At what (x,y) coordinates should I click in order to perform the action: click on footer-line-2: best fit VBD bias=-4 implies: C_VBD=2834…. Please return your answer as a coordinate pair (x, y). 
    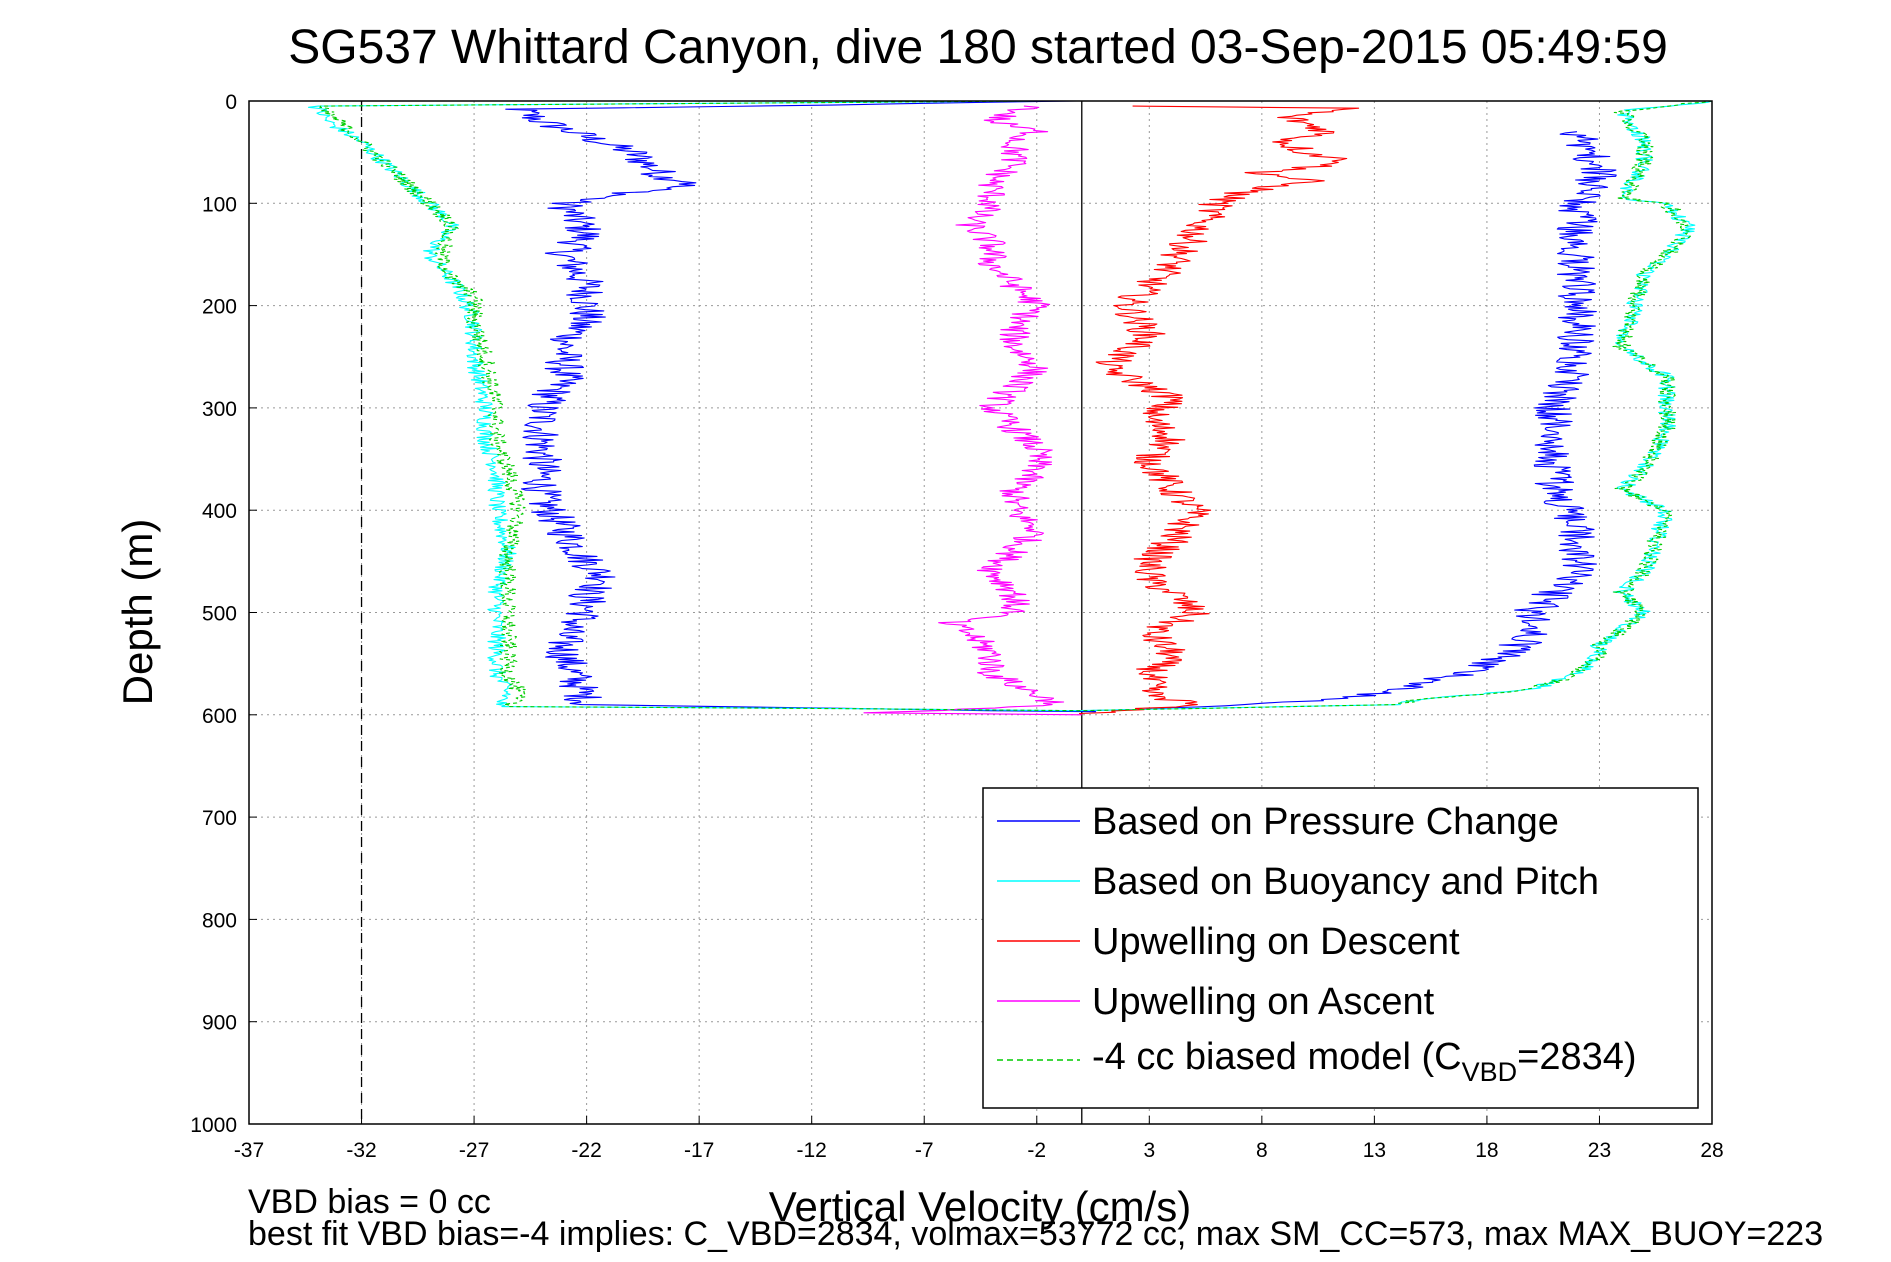
    Looking at the image, I should click on (1035, 1234).